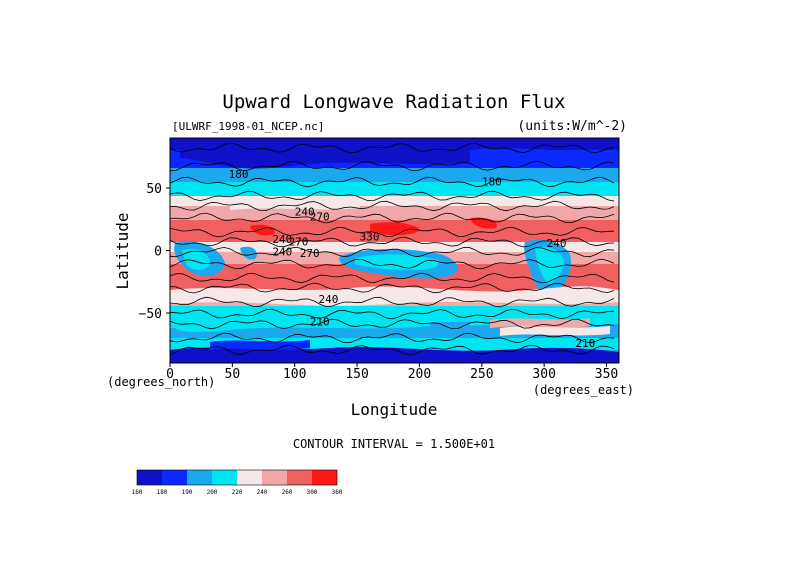  What do you see at coordinates (583, 390) in the screenshot?
I see `x-units-label: (degrees_east)` at bounding box center [583, 390].